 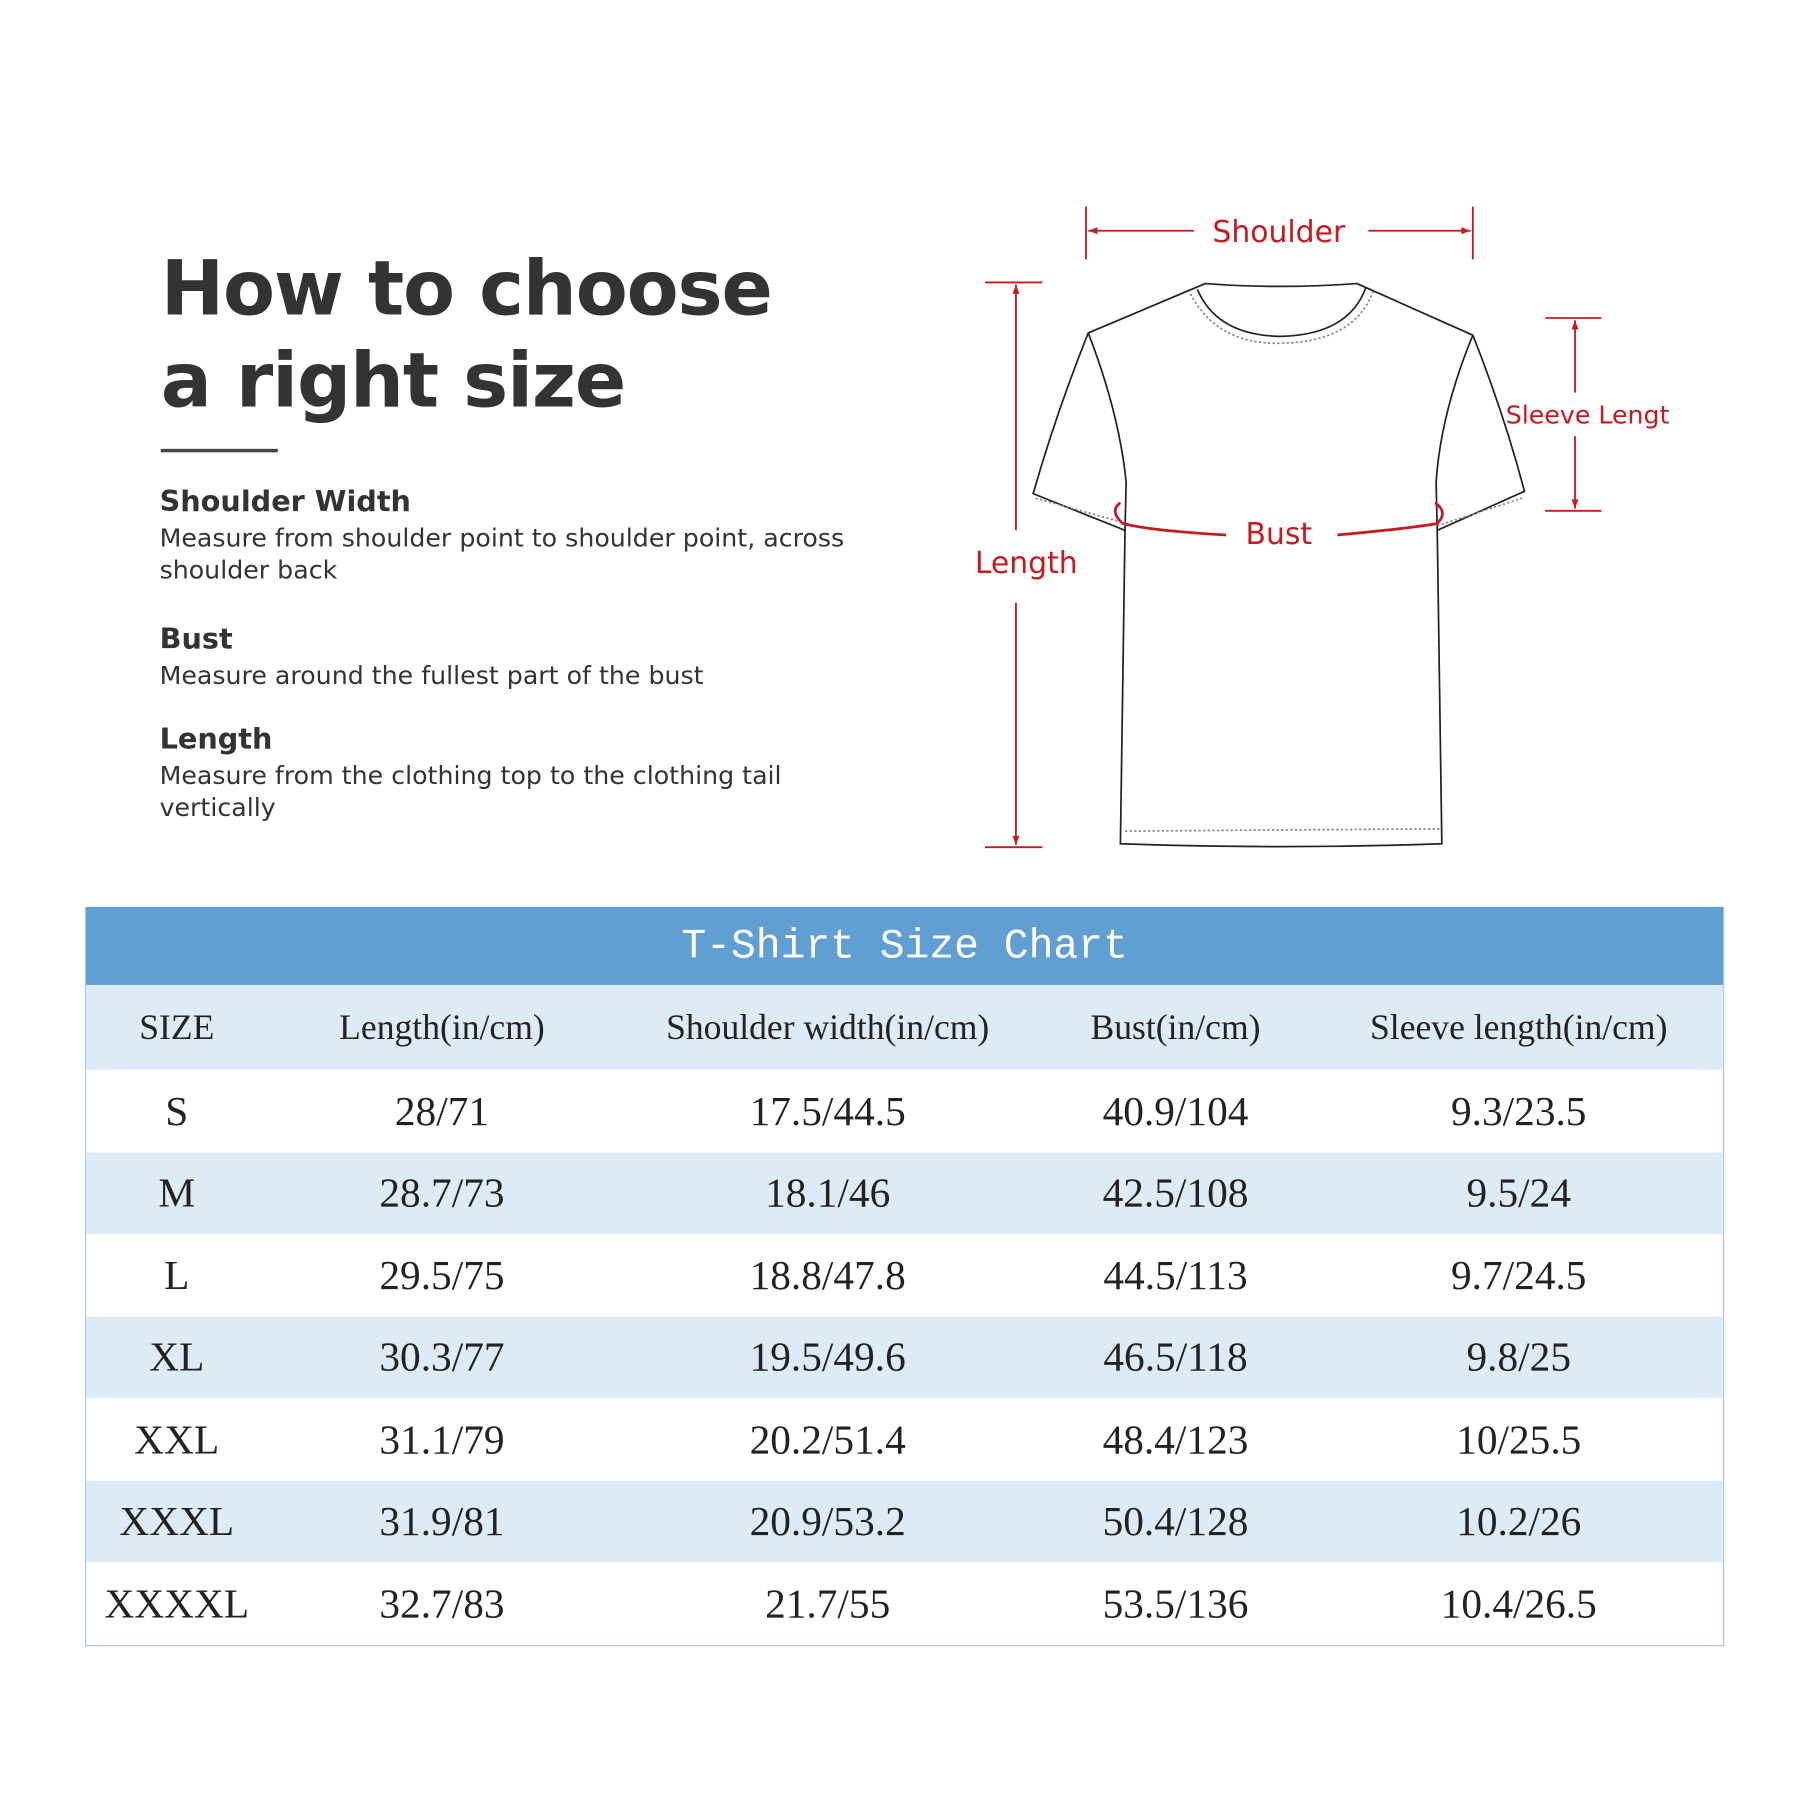 What do you see at coordinates (442, 1026) in the screenshot?
I see `column-header: Length(in/cm)` at bounding box center [442, 1026].